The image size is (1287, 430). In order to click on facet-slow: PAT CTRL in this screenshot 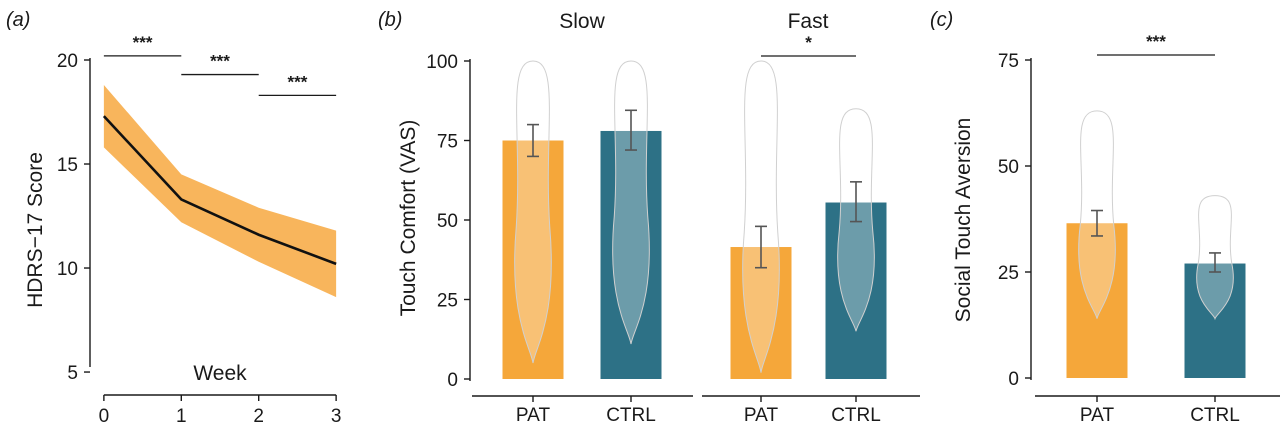, I will do `click(582, 243)`.